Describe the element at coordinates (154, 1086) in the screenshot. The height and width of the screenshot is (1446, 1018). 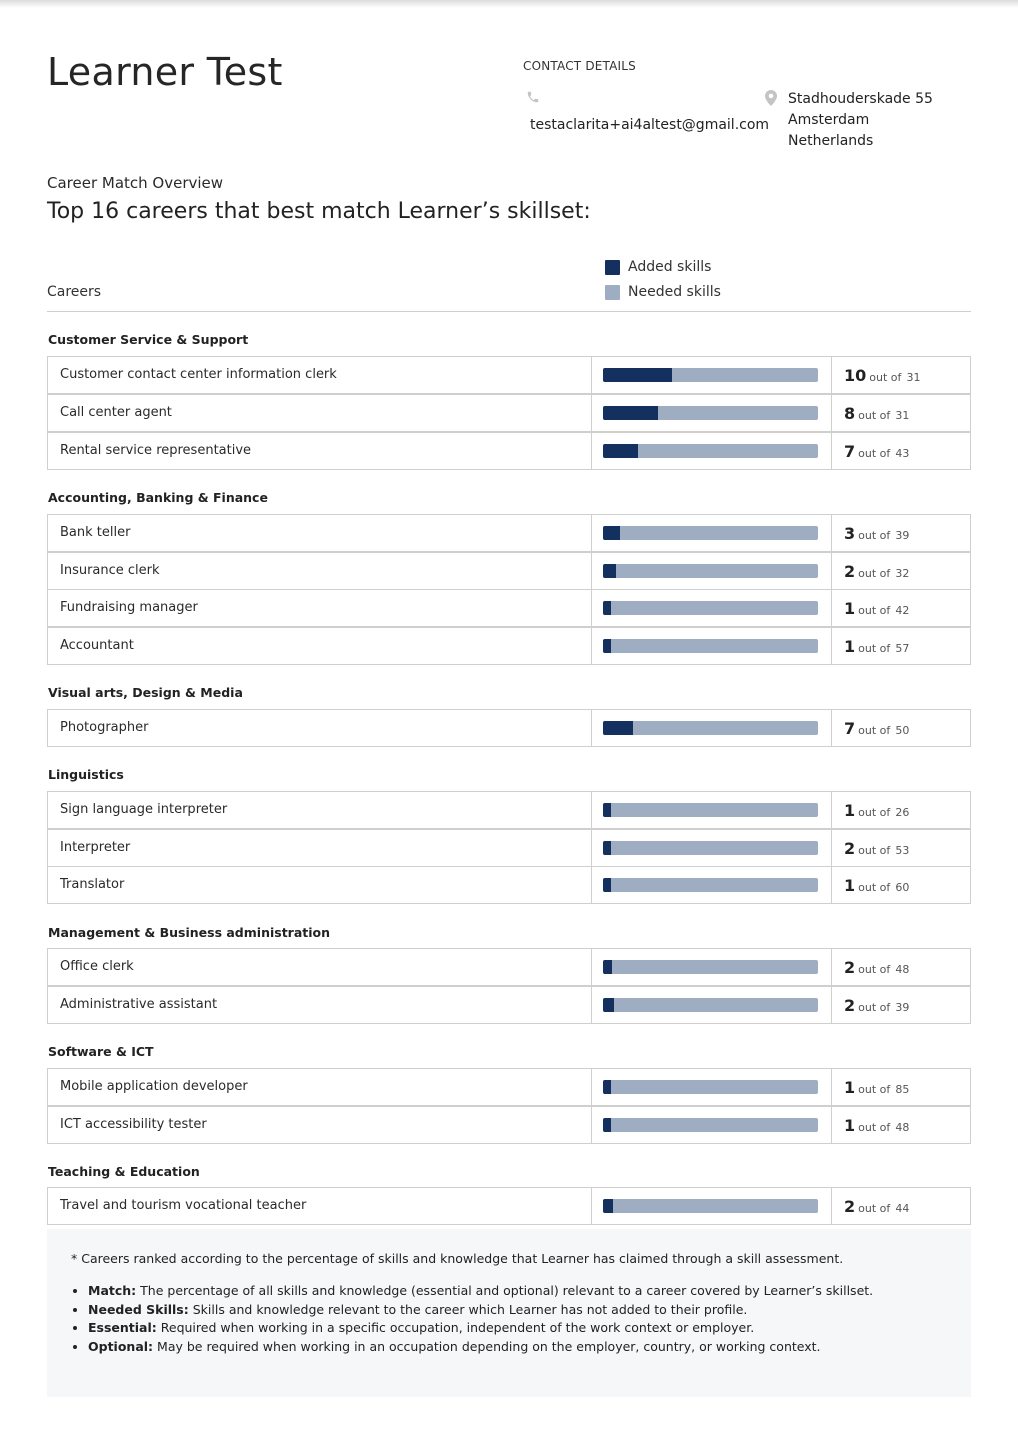
I see `career-name: Mobile application developer` at that location.